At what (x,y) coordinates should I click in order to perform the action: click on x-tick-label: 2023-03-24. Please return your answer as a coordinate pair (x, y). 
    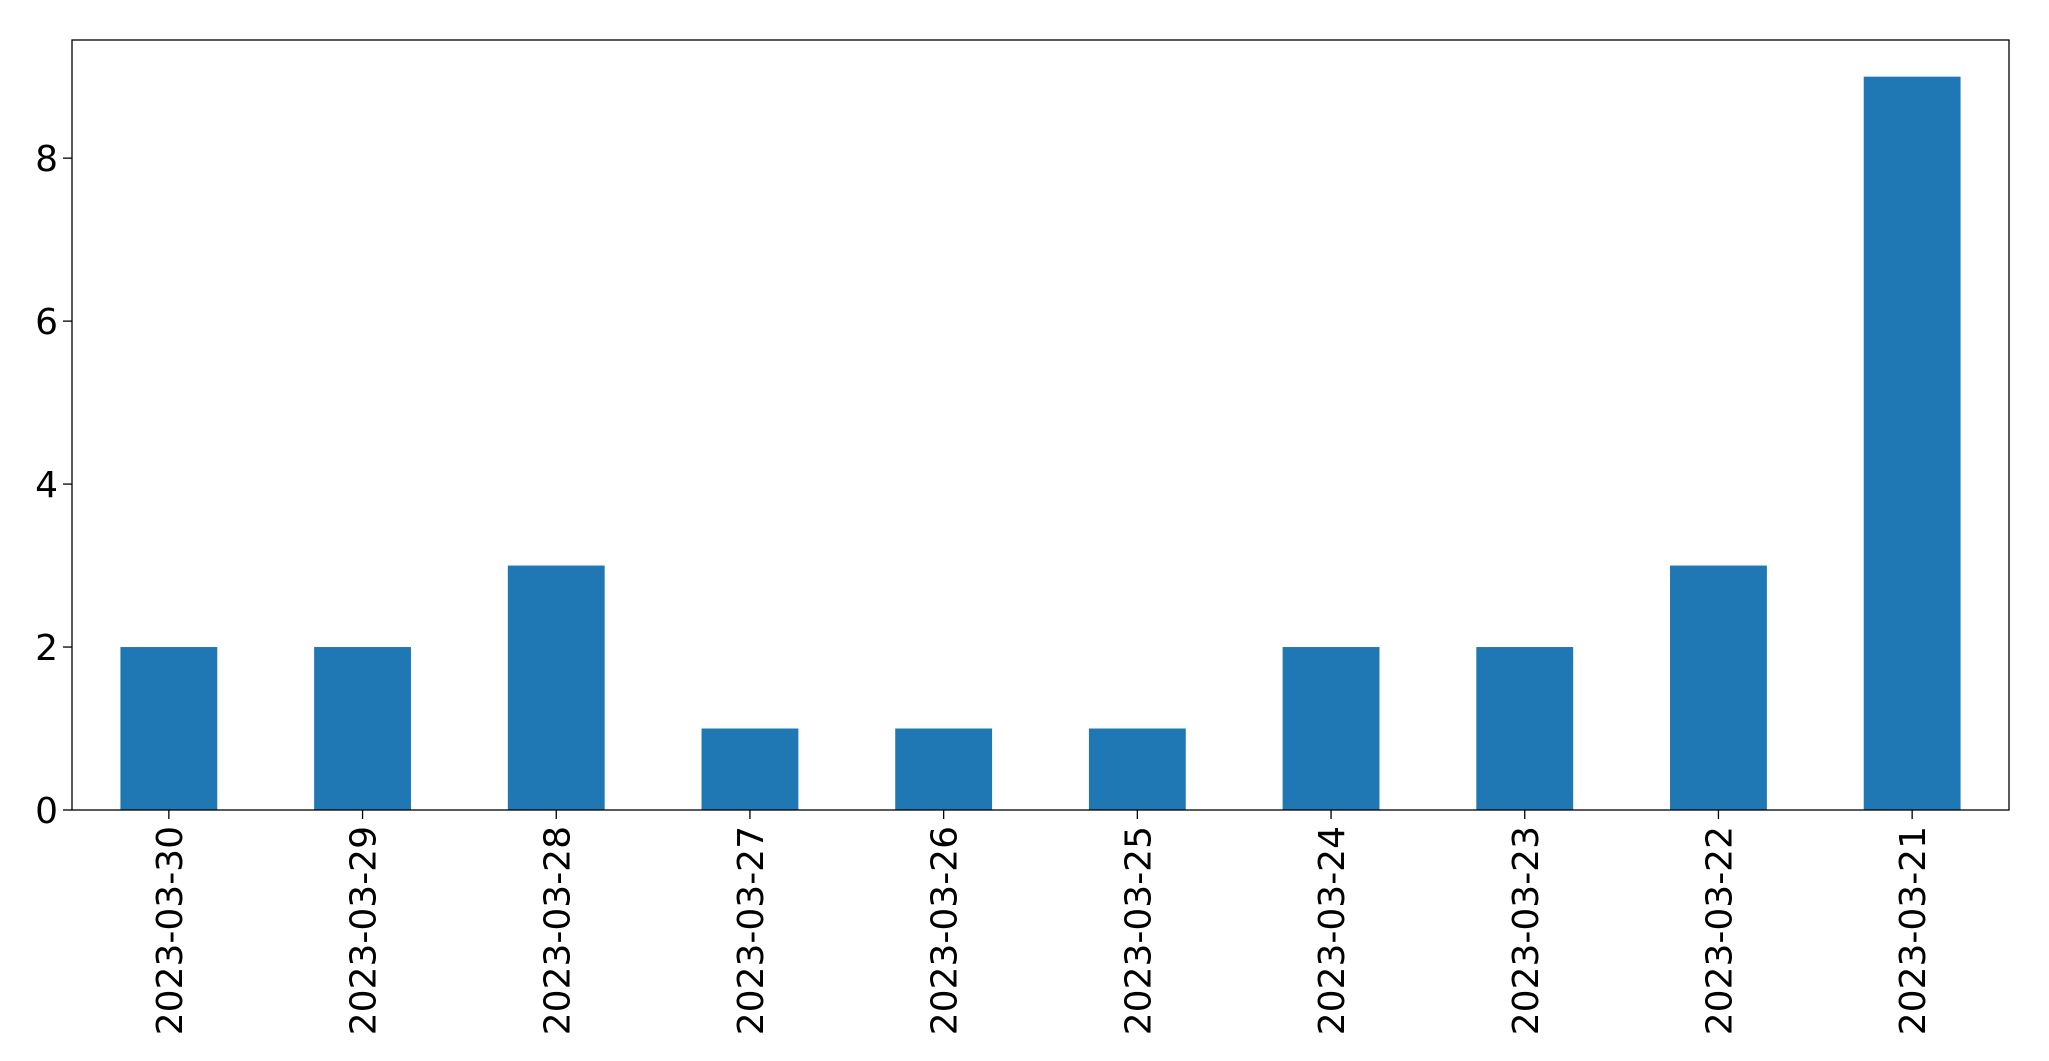
    Looking at the image, I should click on (1332, 930).